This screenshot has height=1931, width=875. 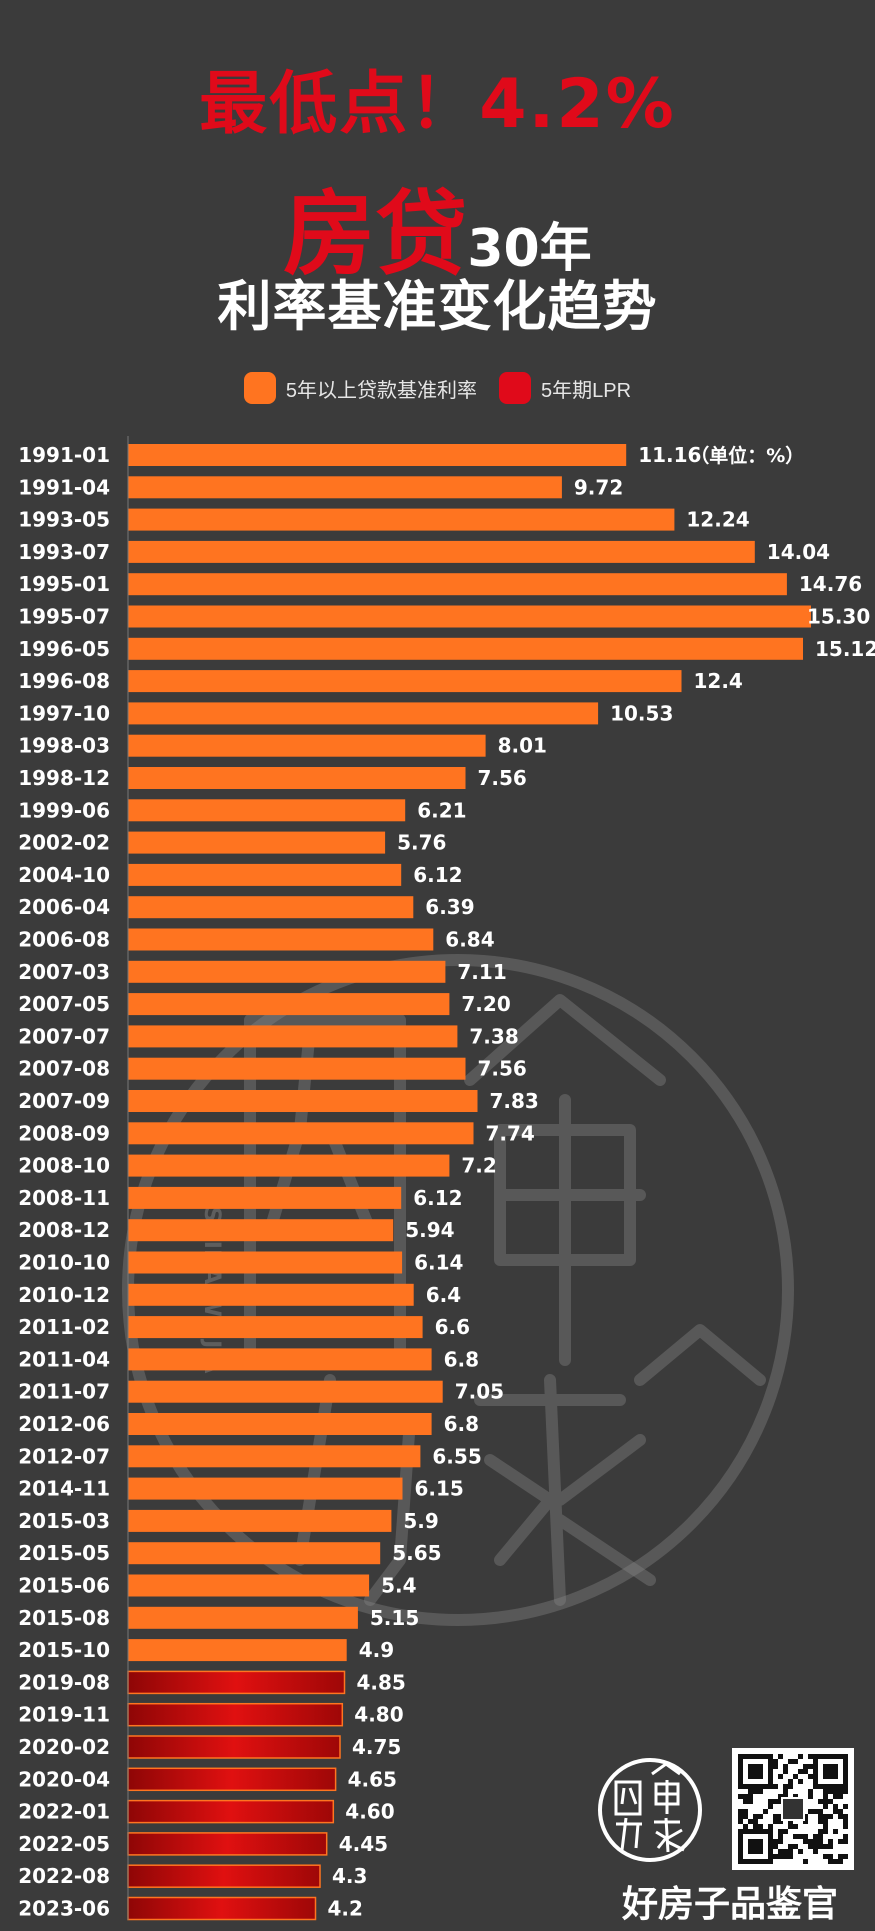 I want to click on bar-value-label: 6.12, so click(x=437, y=875).